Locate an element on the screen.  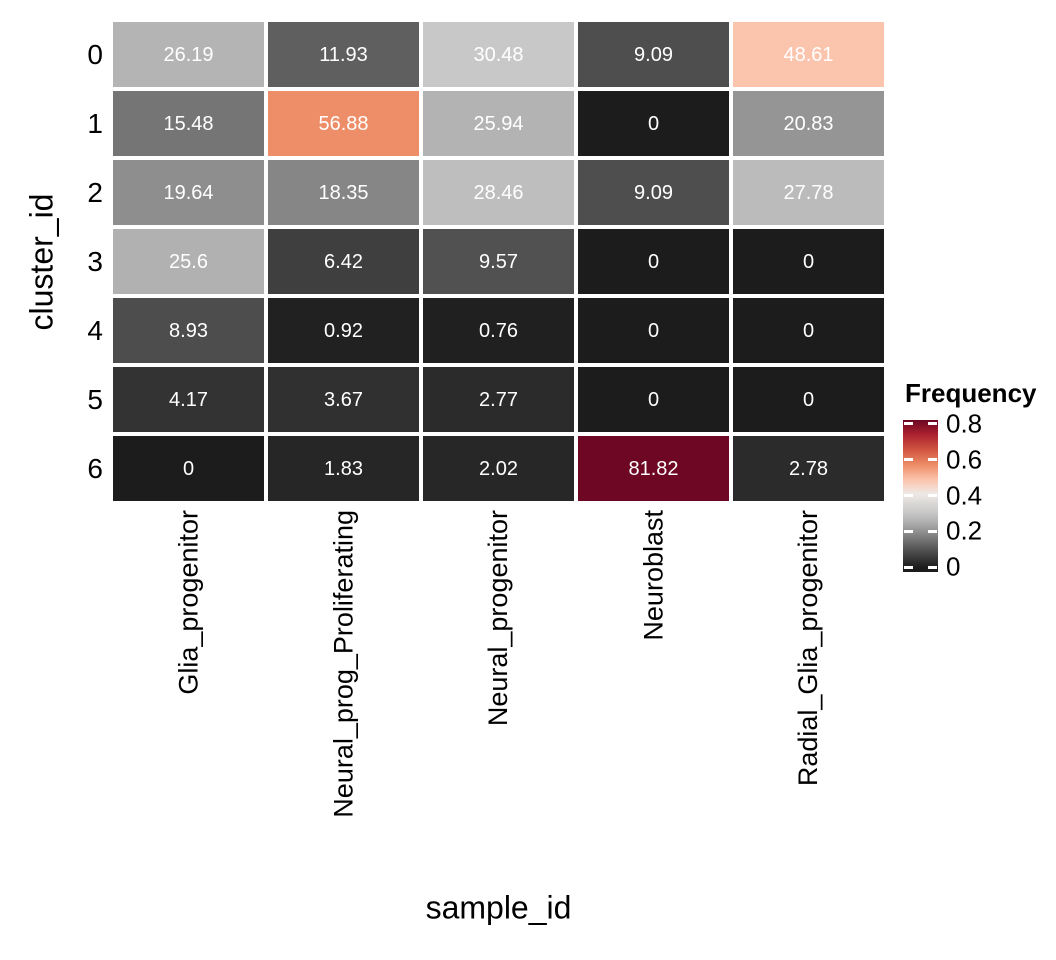
heatmap-cell-r3-c2: 9.57 is located at coordinates (498, 261).